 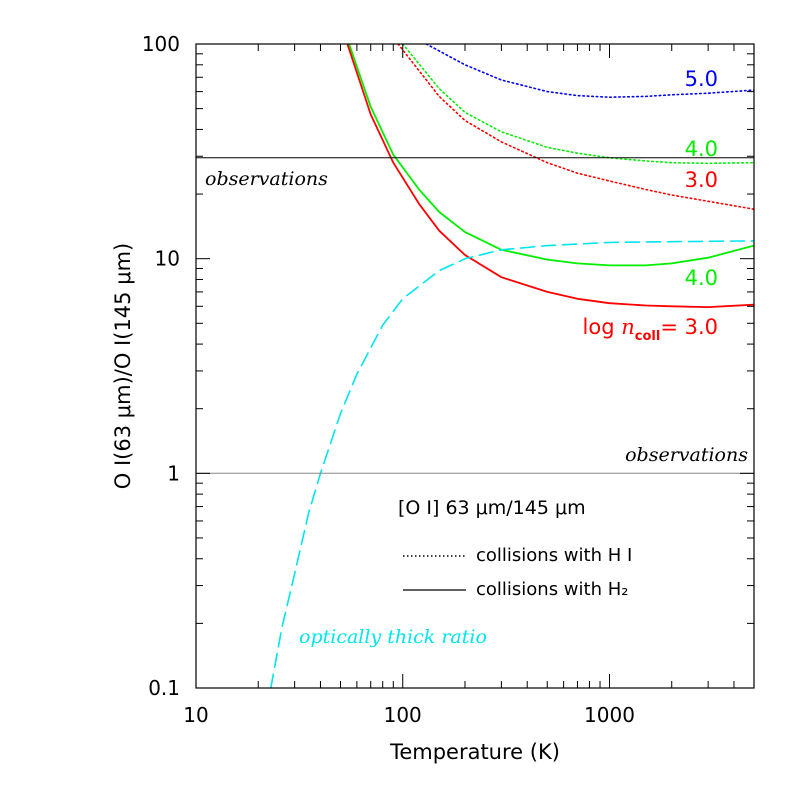 I want to click on y-axis-label: O I(63 μm)/O I(145 μm), so click(x=123, y=366).